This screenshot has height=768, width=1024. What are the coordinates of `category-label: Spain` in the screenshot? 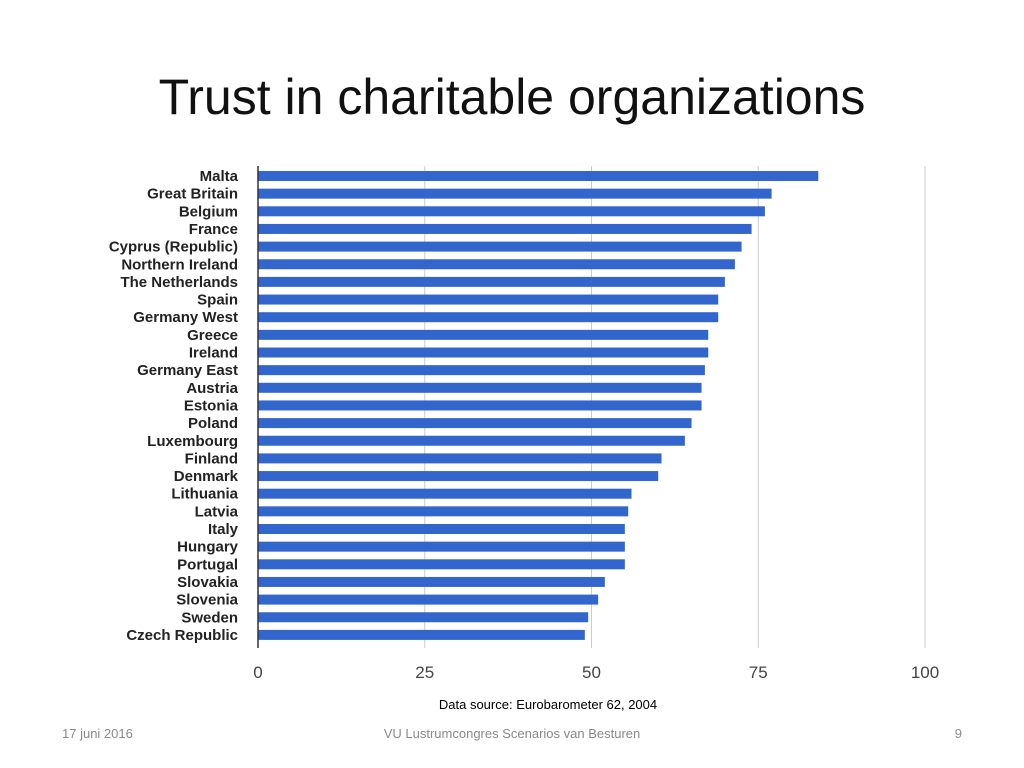 It's located at (217, 300).